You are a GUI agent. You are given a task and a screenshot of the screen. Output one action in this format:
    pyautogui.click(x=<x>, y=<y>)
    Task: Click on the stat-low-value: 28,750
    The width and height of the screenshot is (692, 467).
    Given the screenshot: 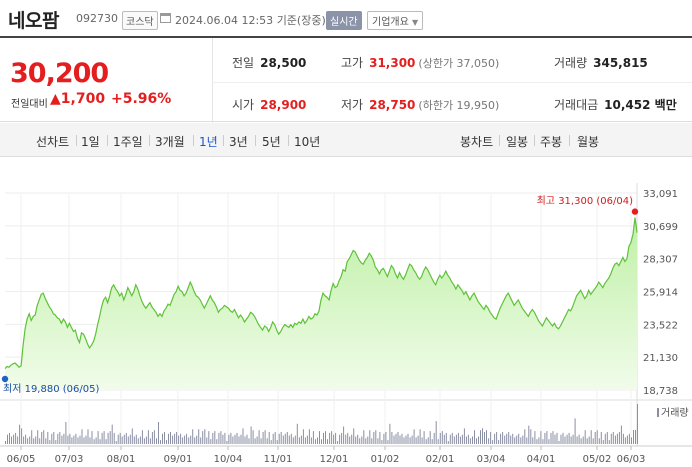 What is the action you would take?
    pyautogui.click(x=392, y=105)
    